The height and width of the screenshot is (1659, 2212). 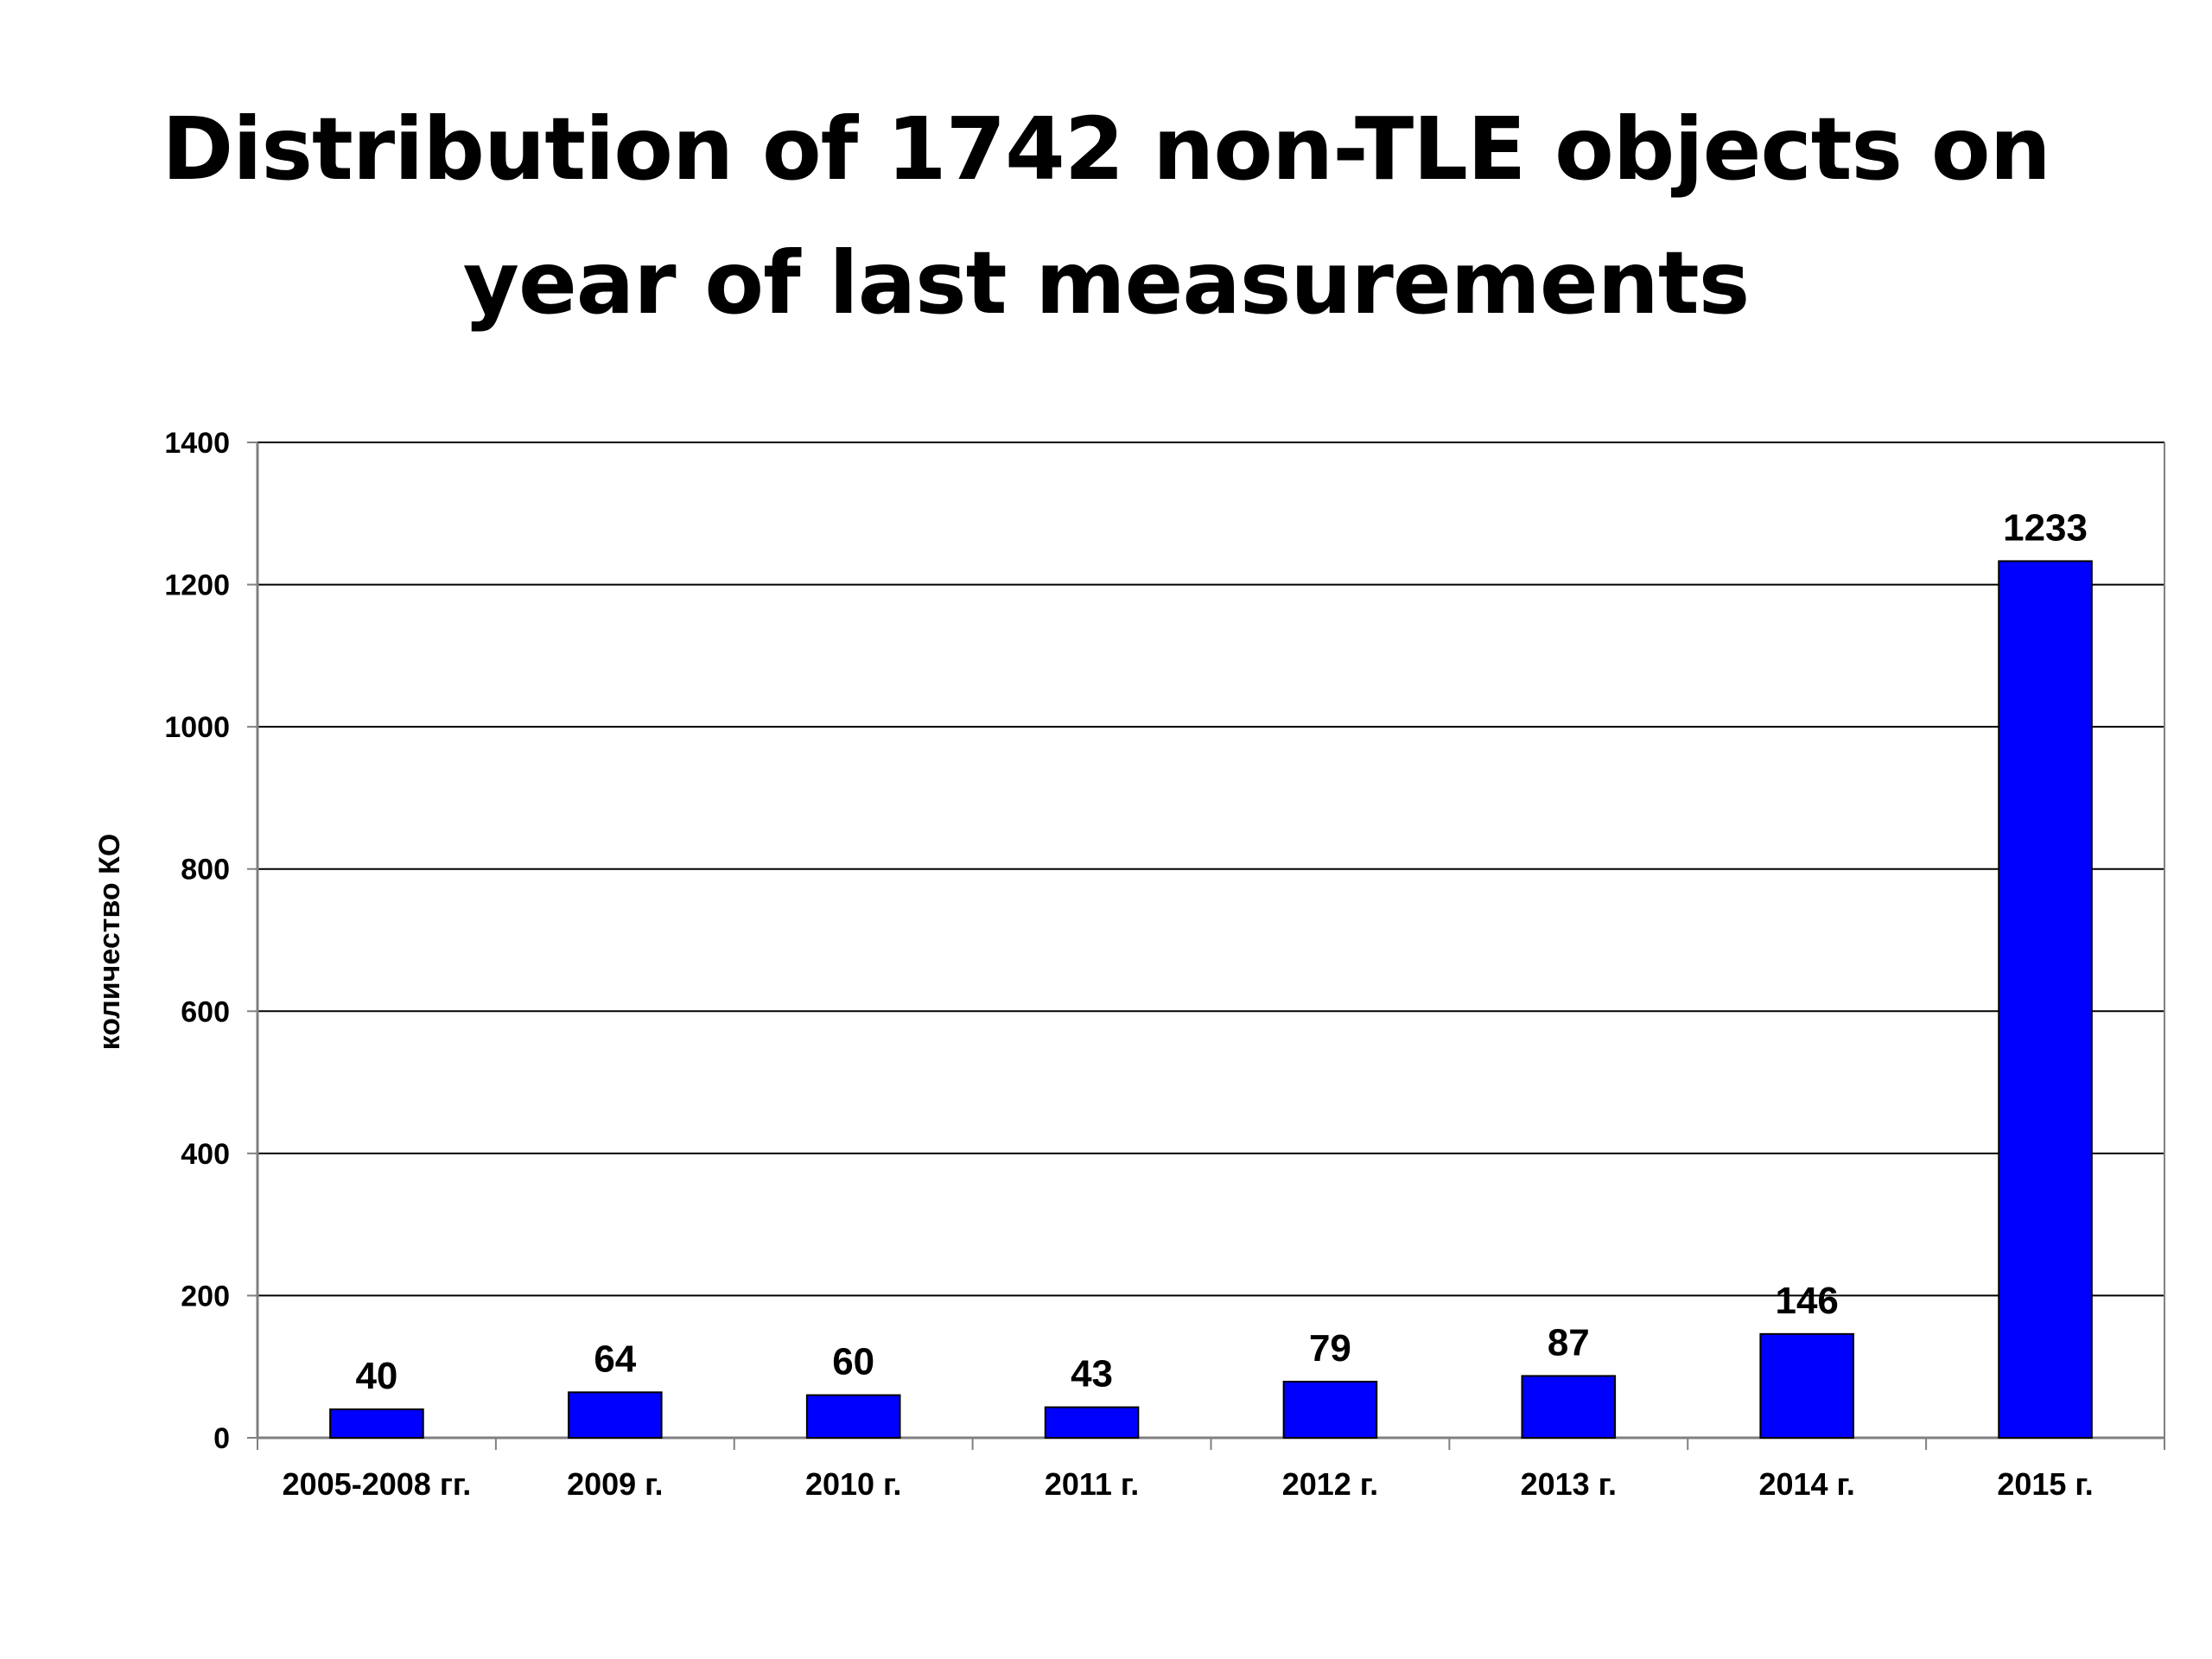 What do you see at coordinates (109, 942) in the screenshot?
I see `y-axis-title: количество КО` at bounding box center [109, 942].